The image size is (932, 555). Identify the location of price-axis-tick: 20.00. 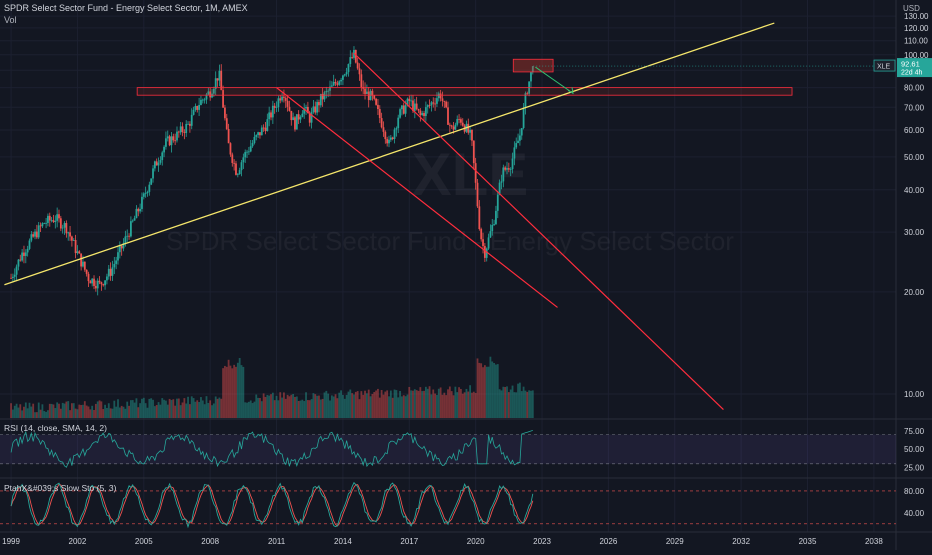
(914, 292).